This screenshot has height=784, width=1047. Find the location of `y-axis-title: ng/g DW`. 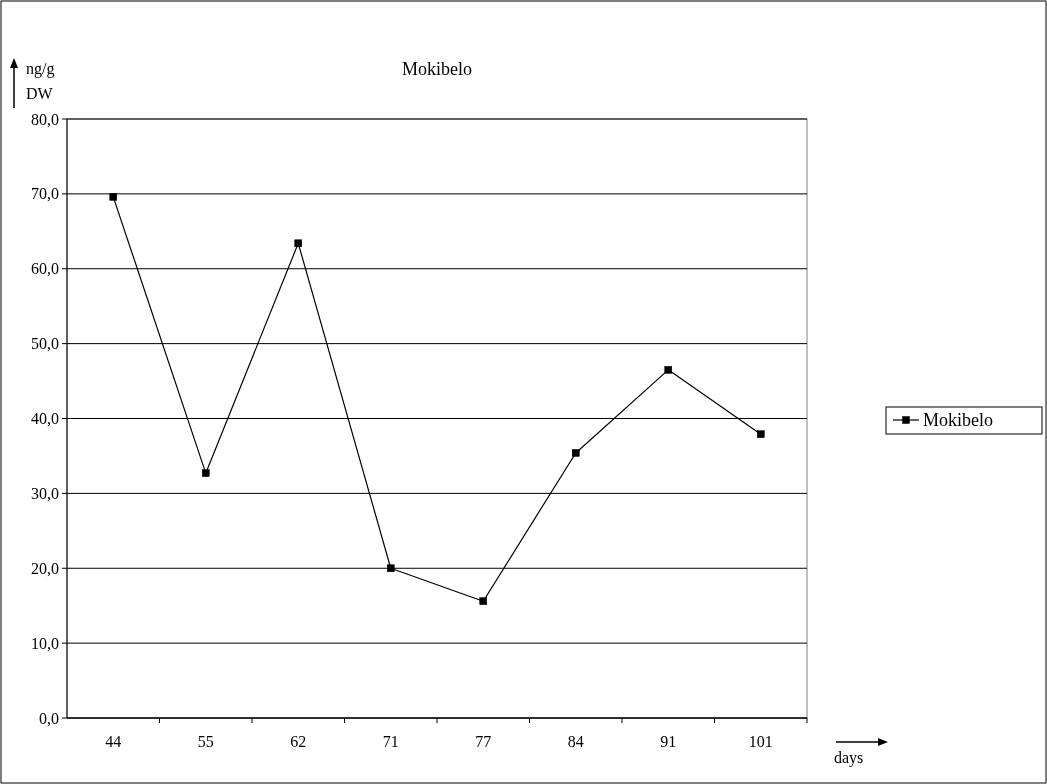

y-axis-title: ng/g DW is located at coordinates (40, 81).